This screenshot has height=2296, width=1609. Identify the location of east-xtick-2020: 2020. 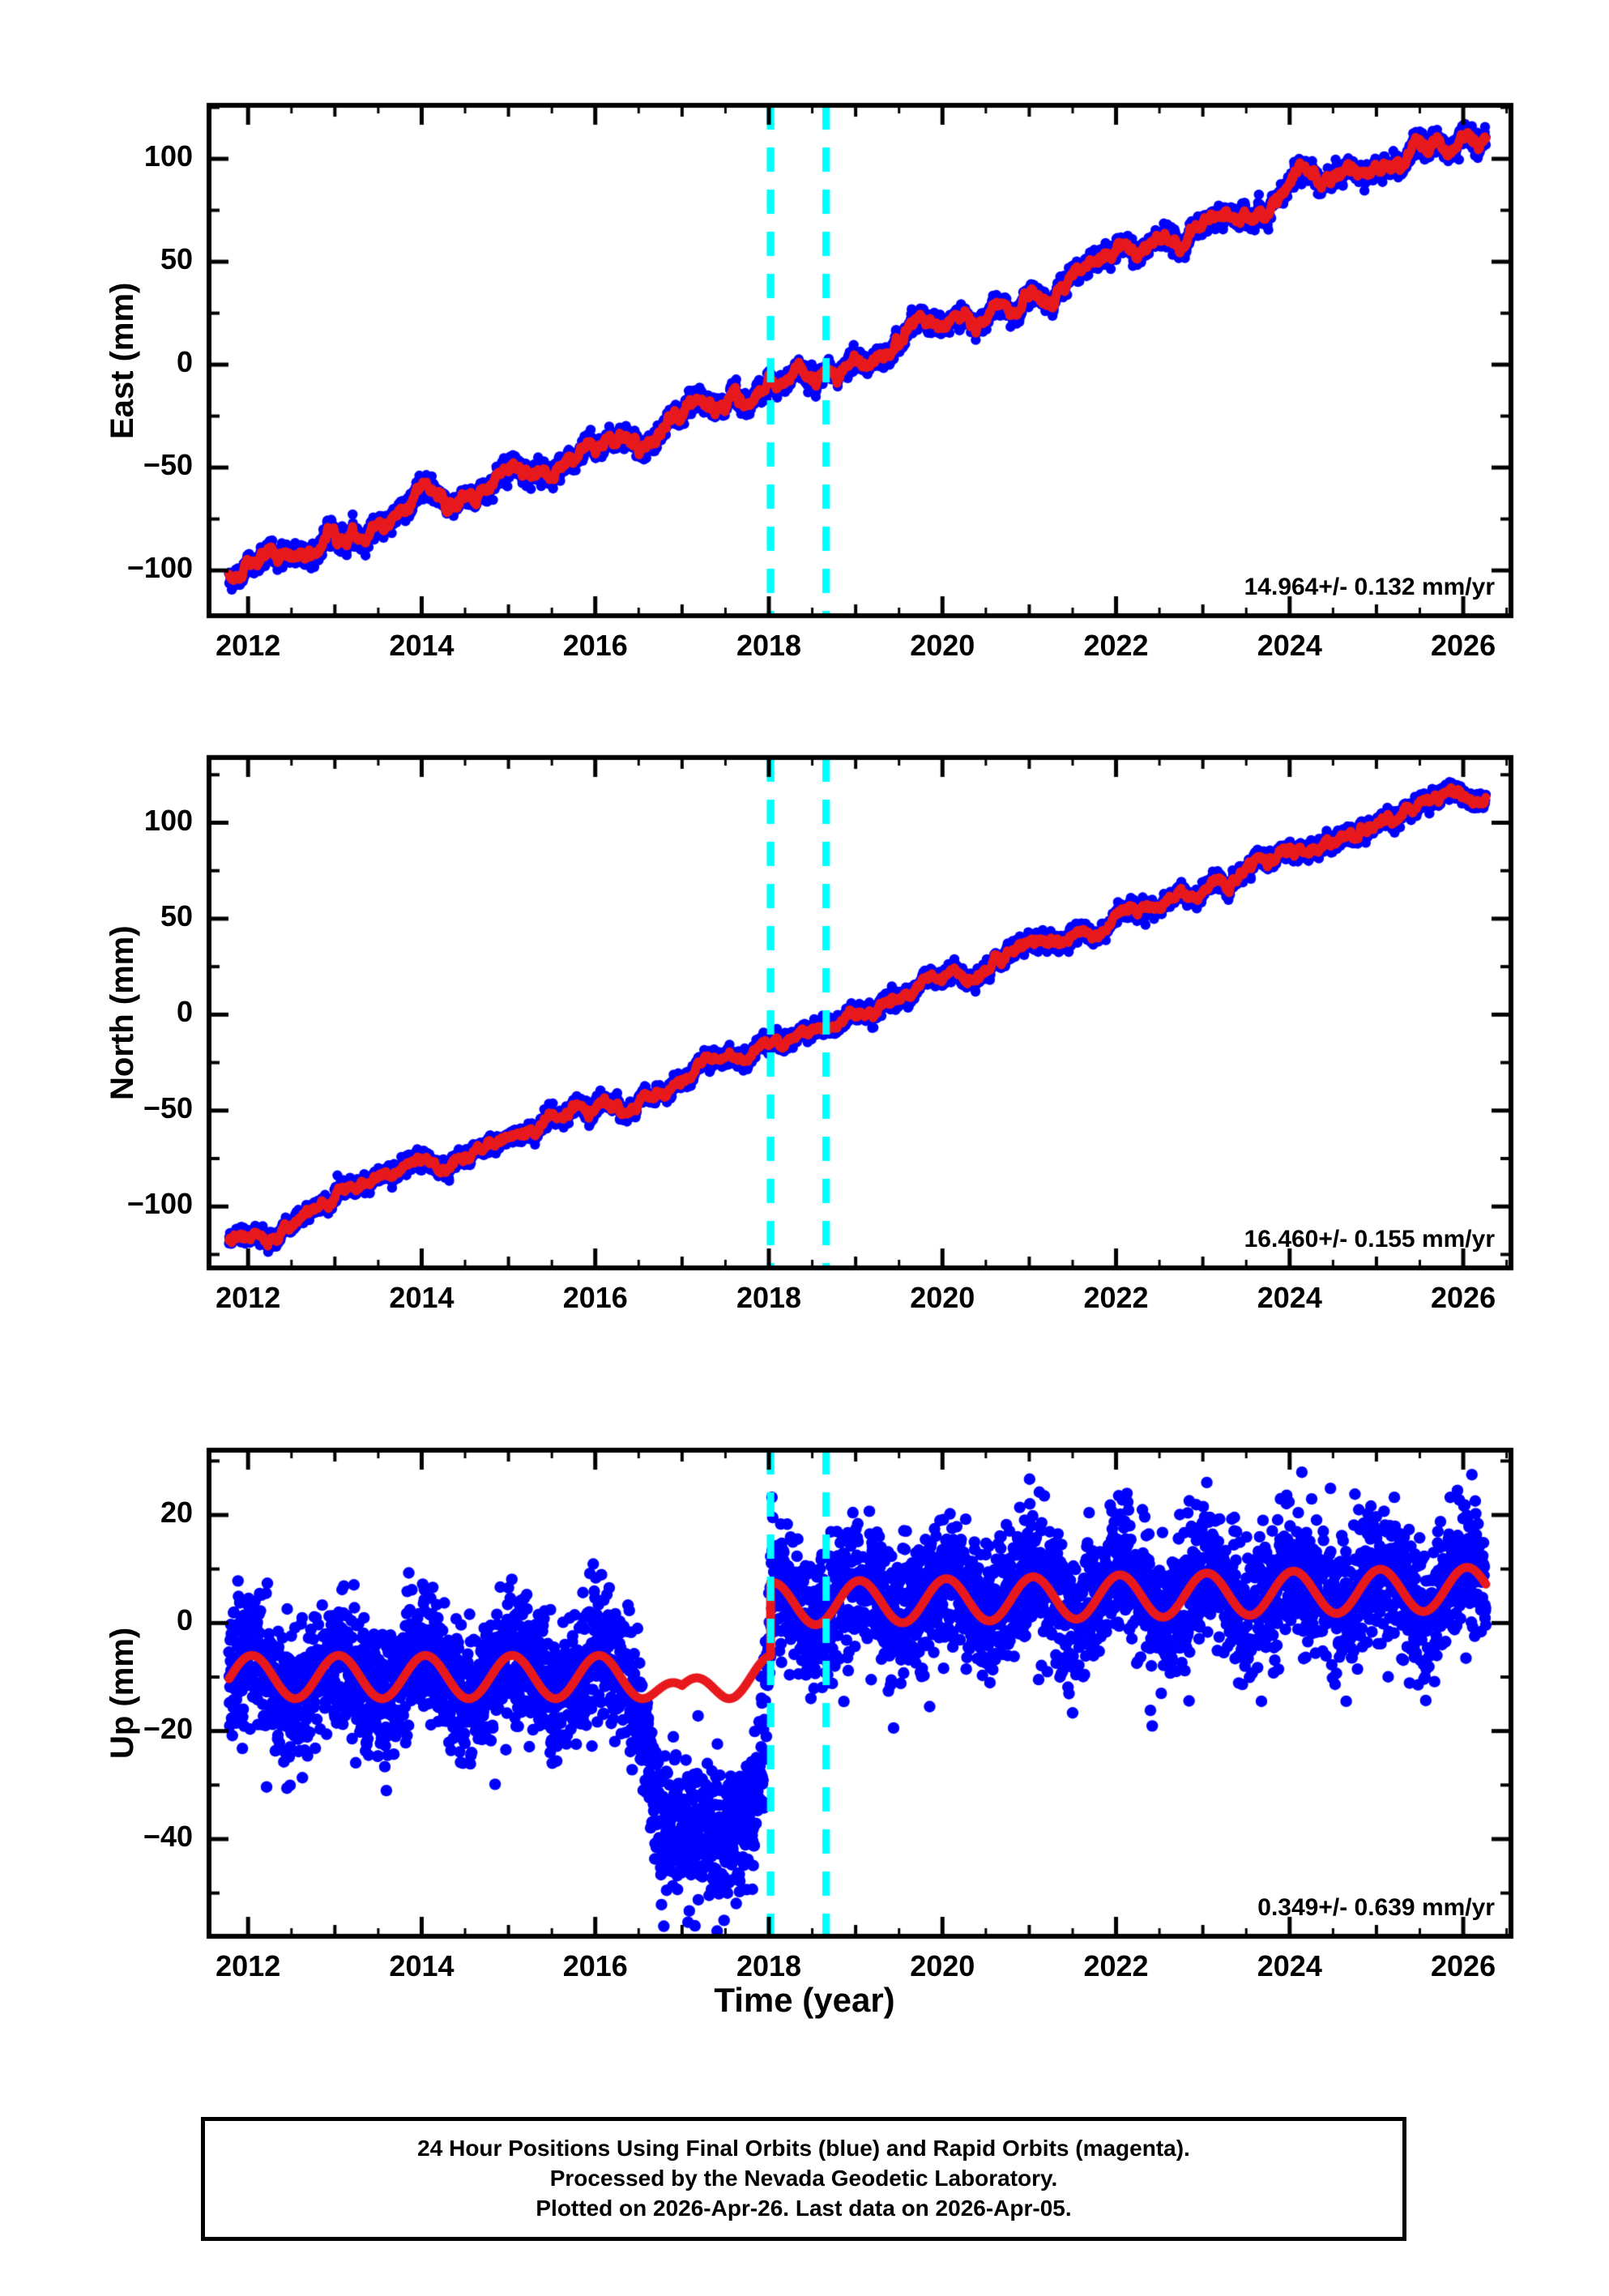
(943, 646).